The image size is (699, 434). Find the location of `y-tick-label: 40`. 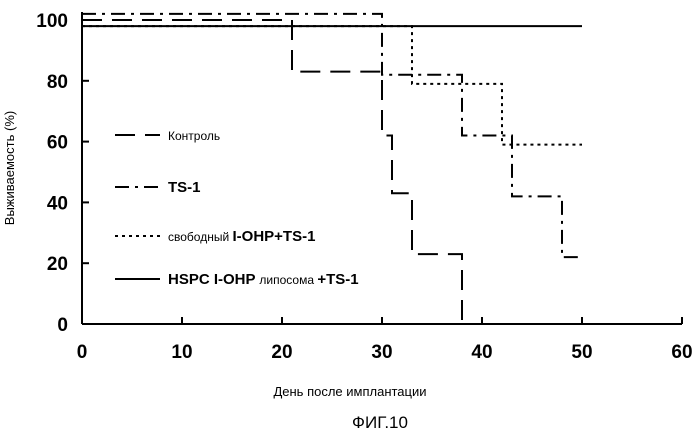

y-tick-label: 40 is located at coordinates (57, 203).